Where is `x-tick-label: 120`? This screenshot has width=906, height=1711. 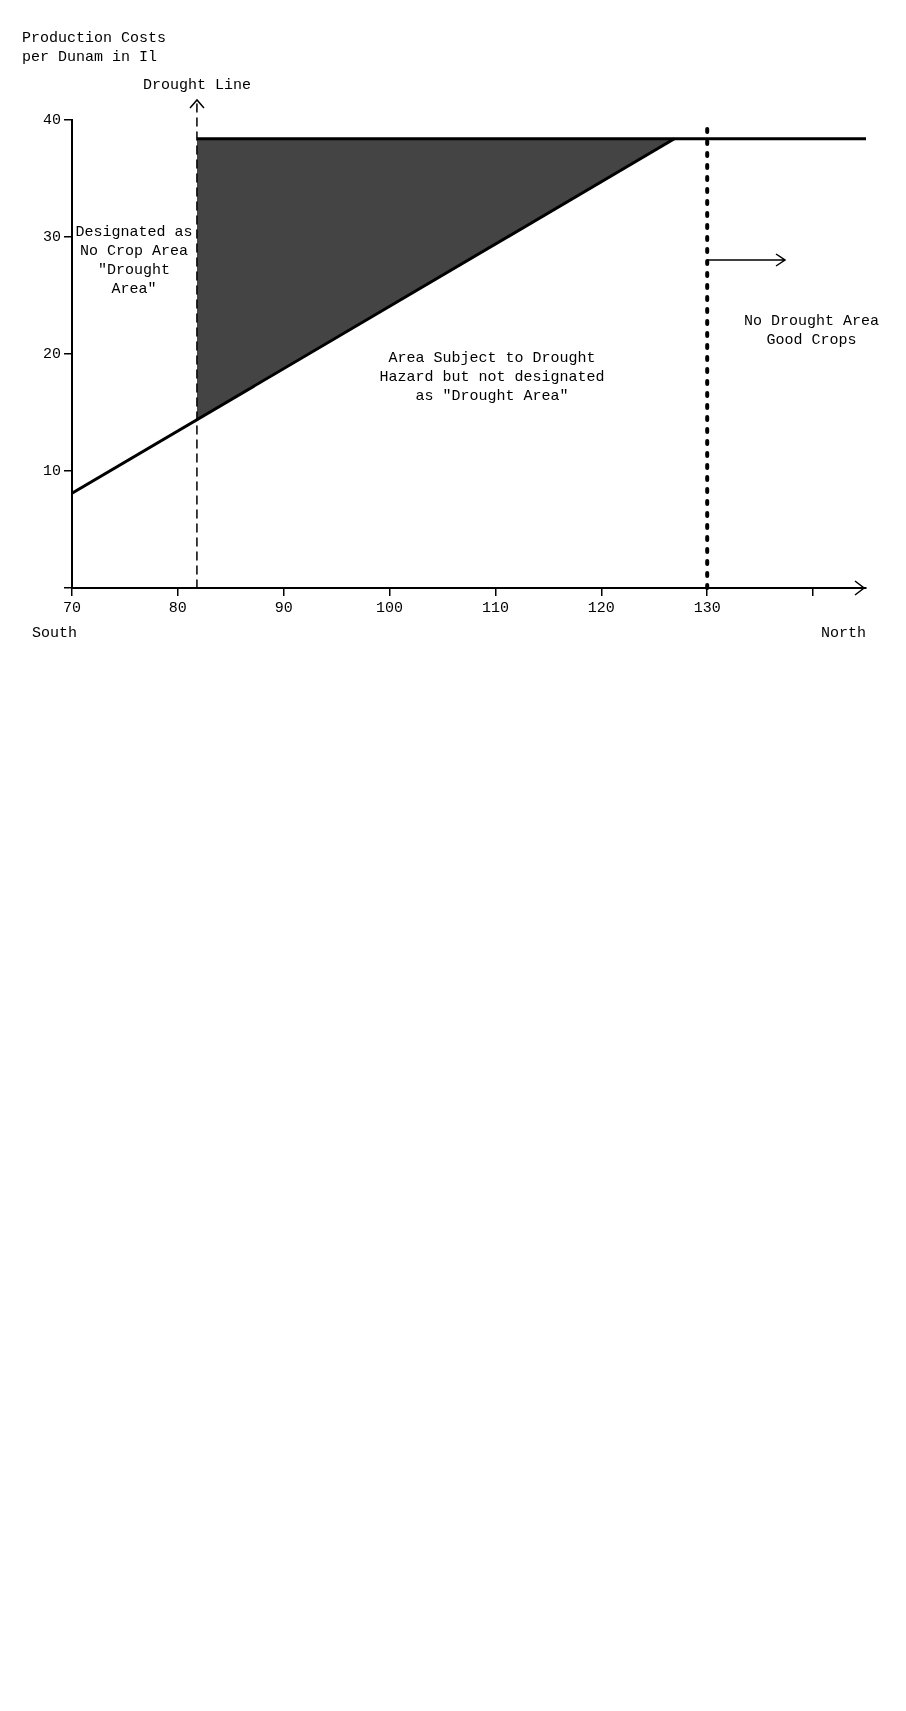
x-tick-label: 120 is located at coordinates (601, 608).